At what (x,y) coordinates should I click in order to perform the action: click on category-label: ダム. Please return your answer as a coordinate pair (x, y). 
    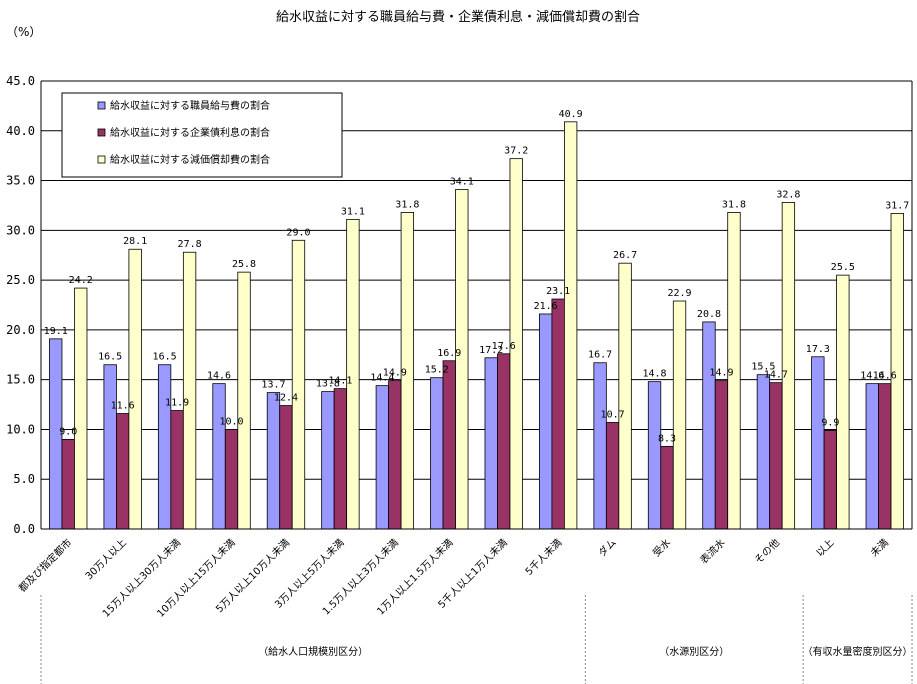
    Looking at the image, I should click on (606, 547).